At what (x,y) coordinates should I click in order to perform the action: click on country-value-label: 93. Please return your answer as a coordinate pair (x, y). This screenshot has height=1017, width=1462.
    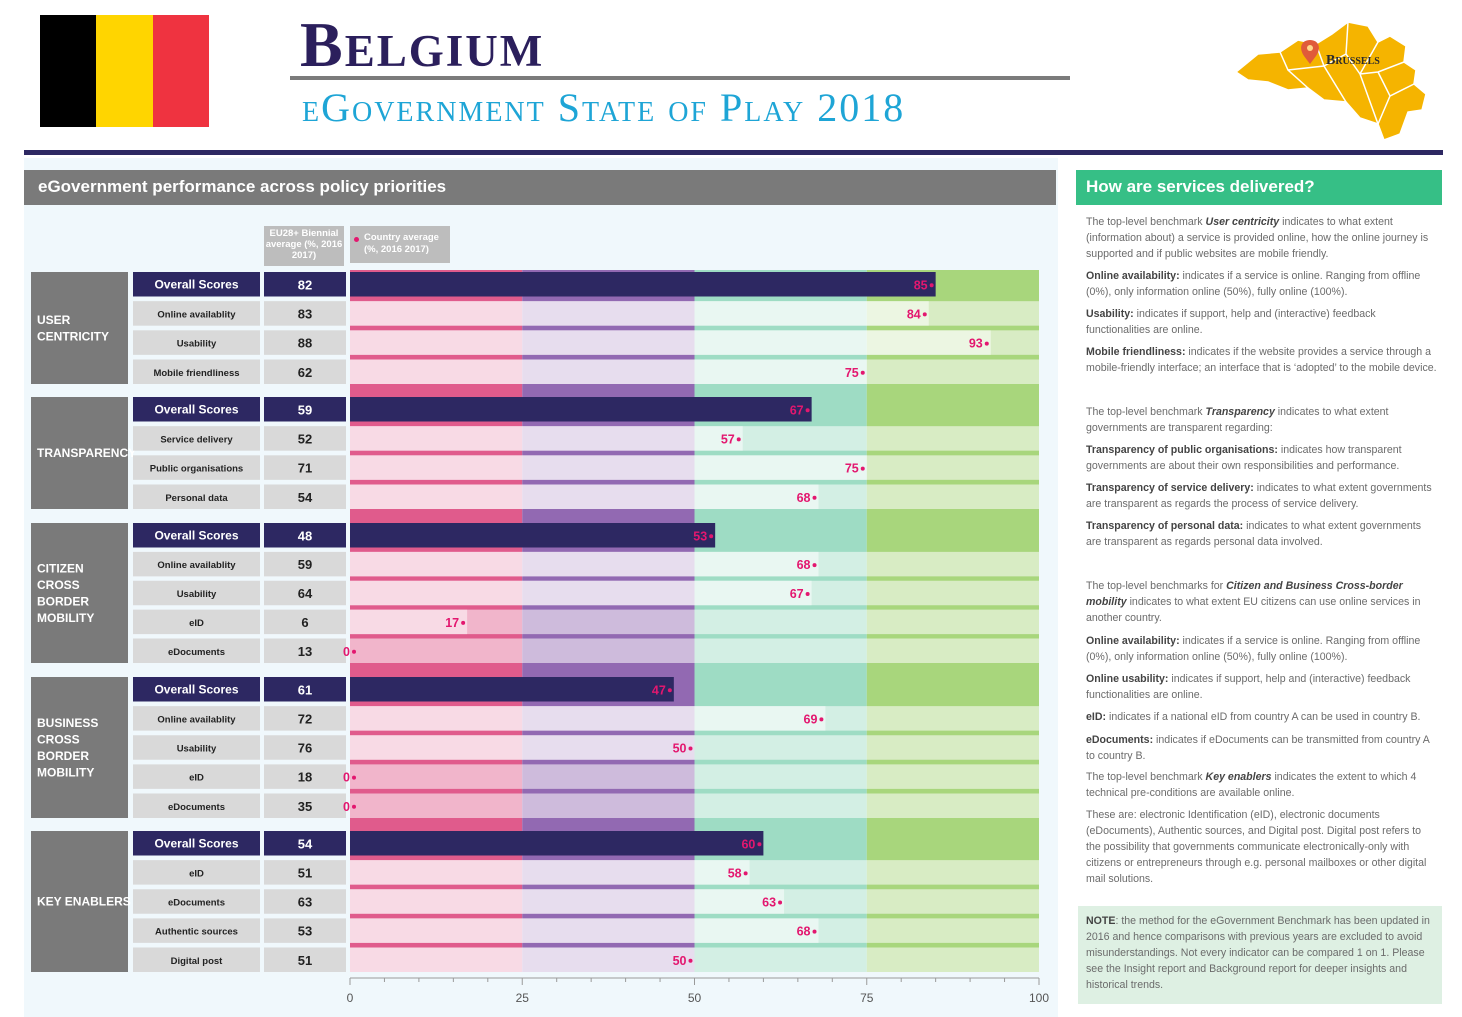
    Looking at the image, I should click on (976, 344).